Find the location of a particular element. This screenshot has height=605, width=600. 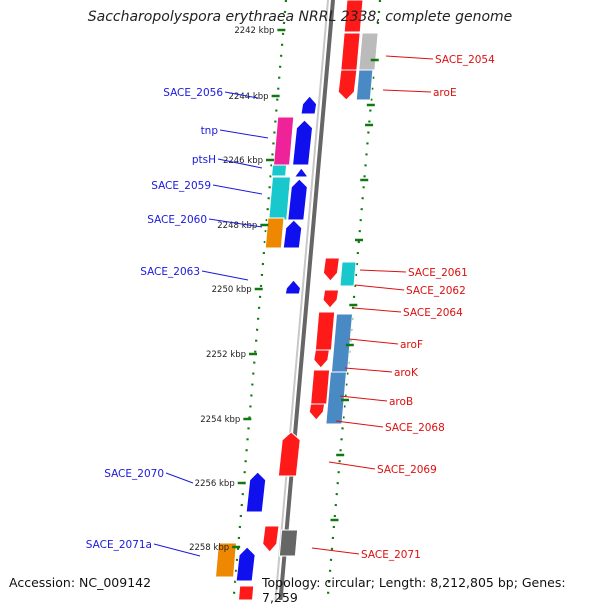

label-sace-2056: SACE_2056 is located at coordinates (193, 93).